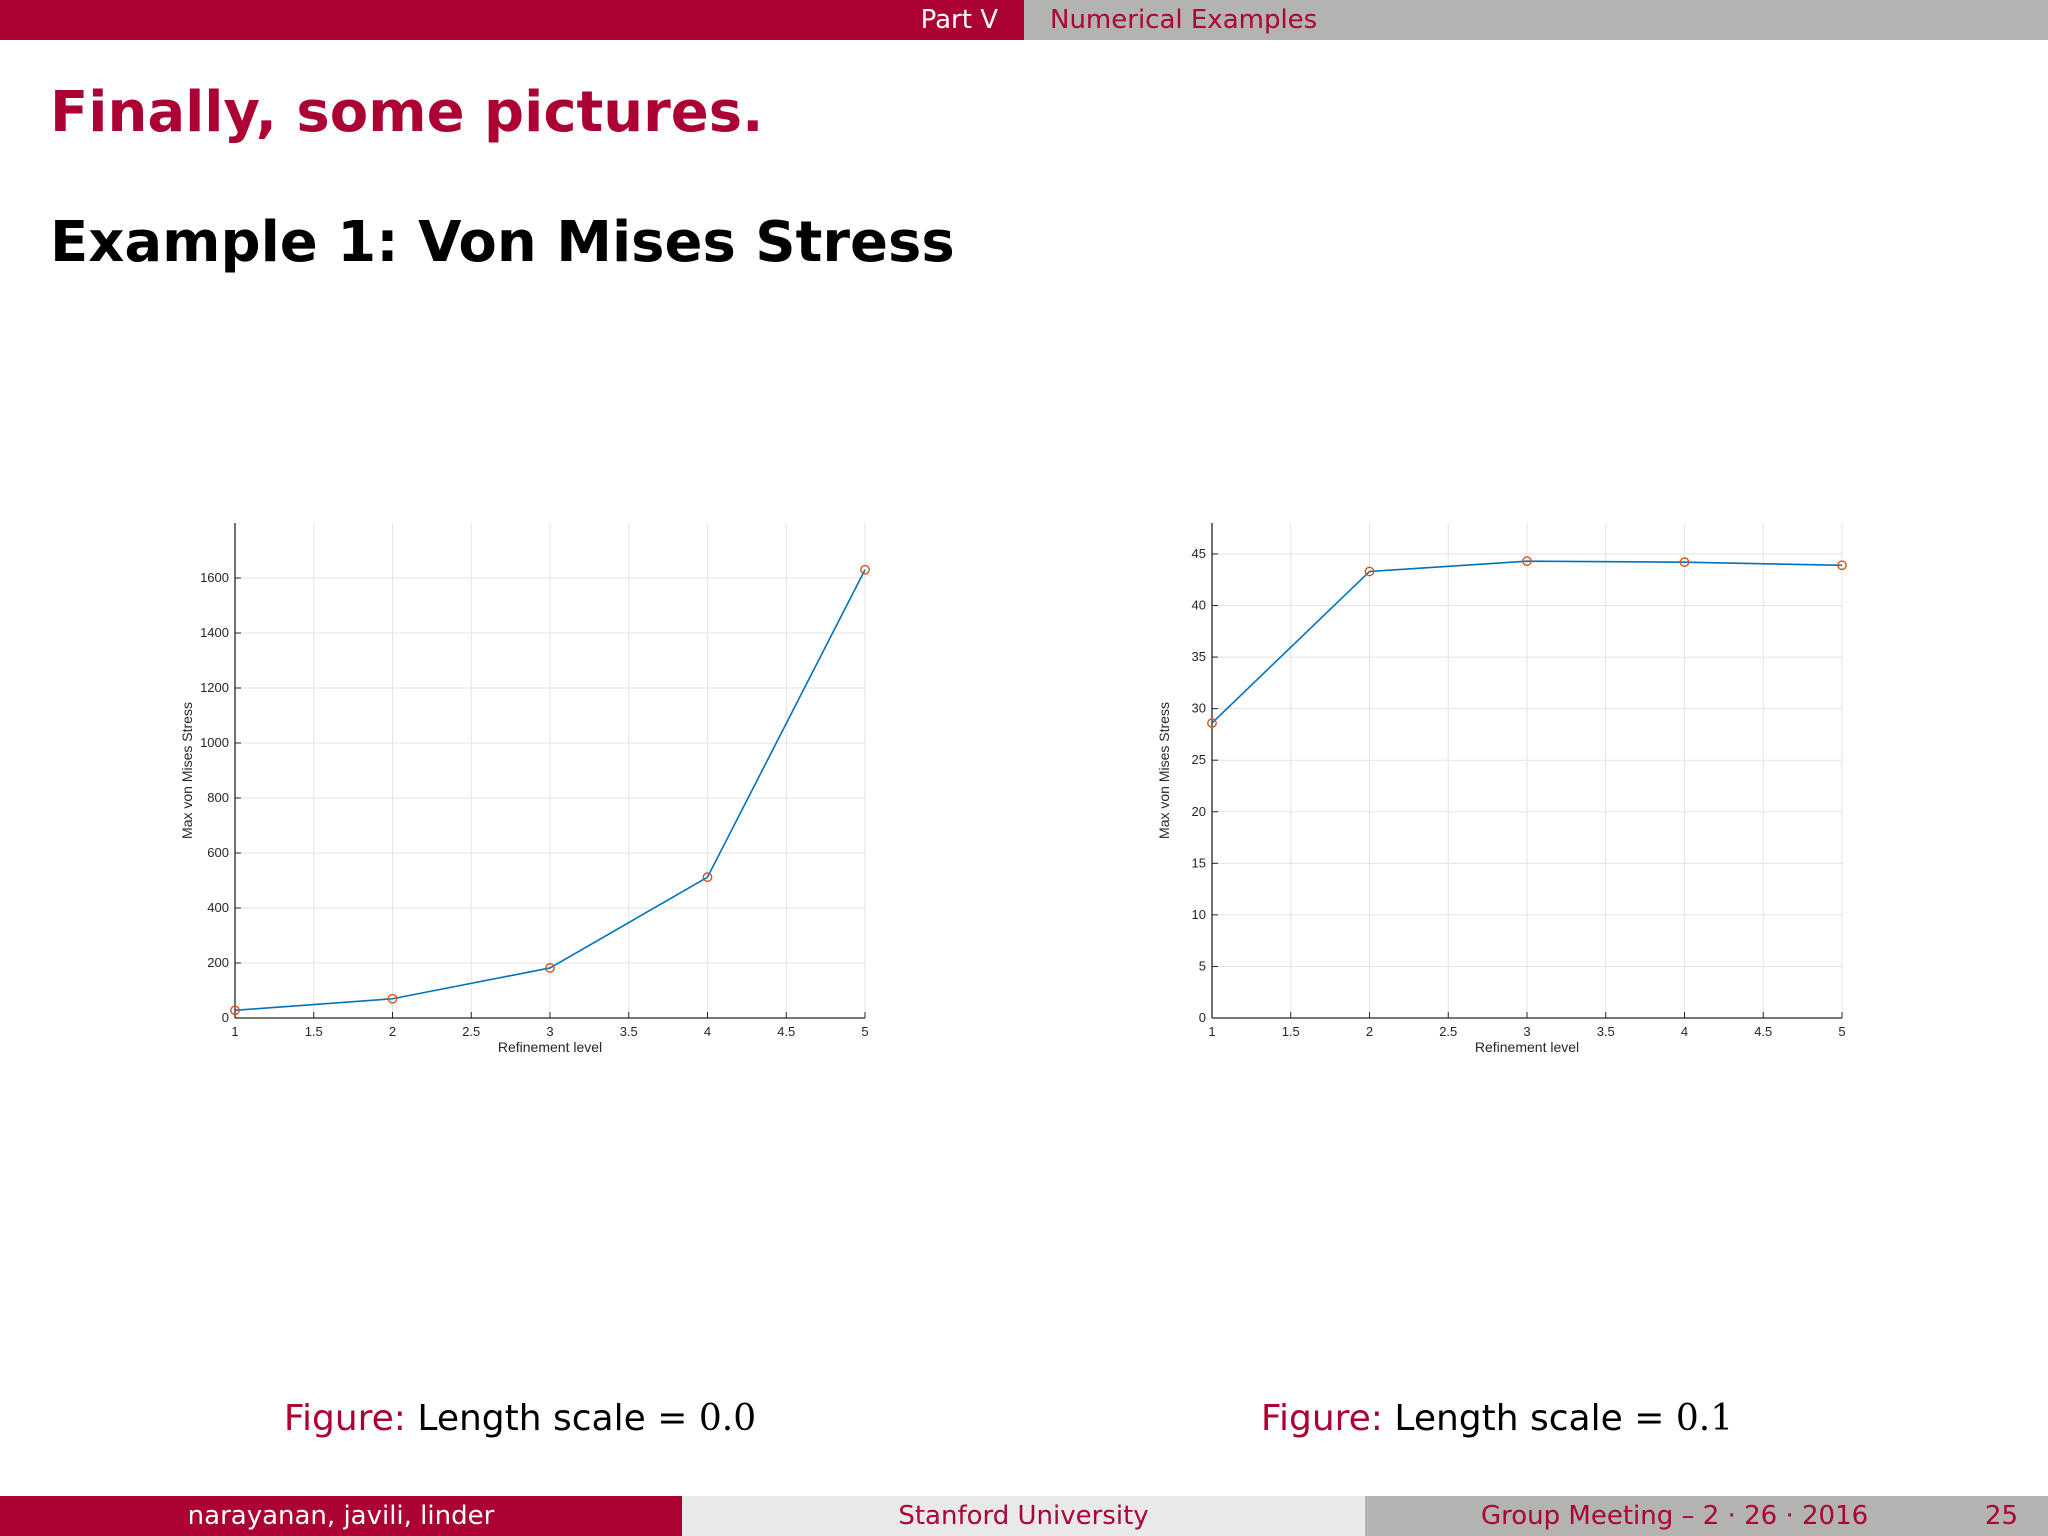 The height and width of the screenshot is (1536, 2048). What do you see at coordinates (1199, 656) in the screenshot?
I see `y-tick-label: 35` at bounding box center [1199, 656].